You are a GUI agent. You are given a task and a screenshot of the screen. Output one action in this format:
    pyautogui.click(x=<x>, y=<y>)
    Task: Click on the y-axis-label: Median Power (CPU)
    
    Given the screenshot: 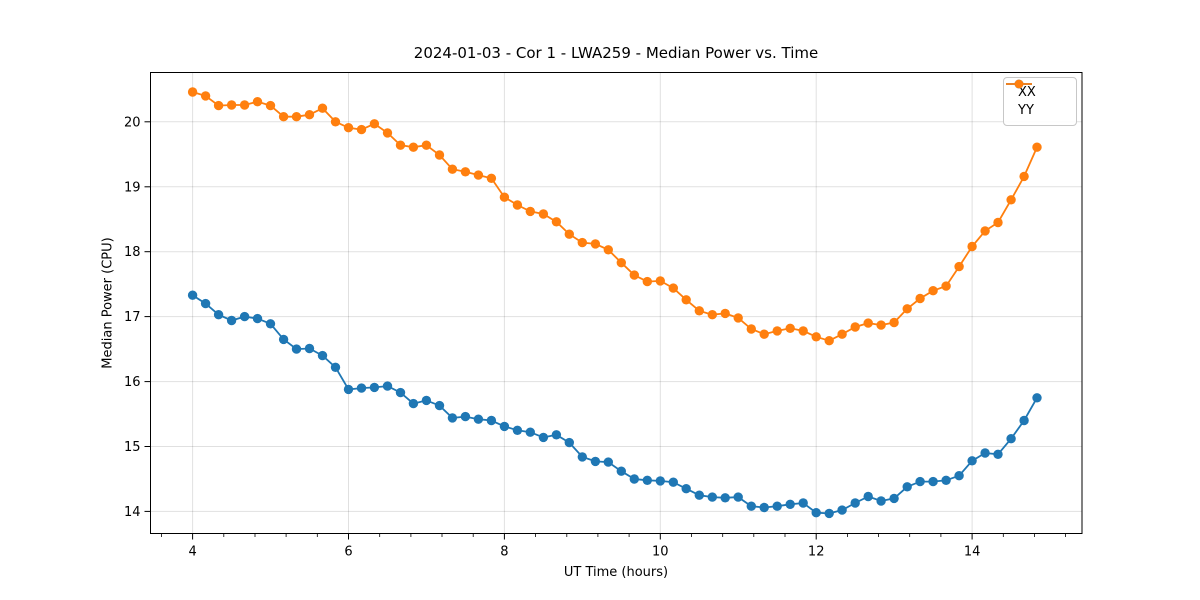 What is the action you would take?
    pyautogui.click(x=108, y=303)
    